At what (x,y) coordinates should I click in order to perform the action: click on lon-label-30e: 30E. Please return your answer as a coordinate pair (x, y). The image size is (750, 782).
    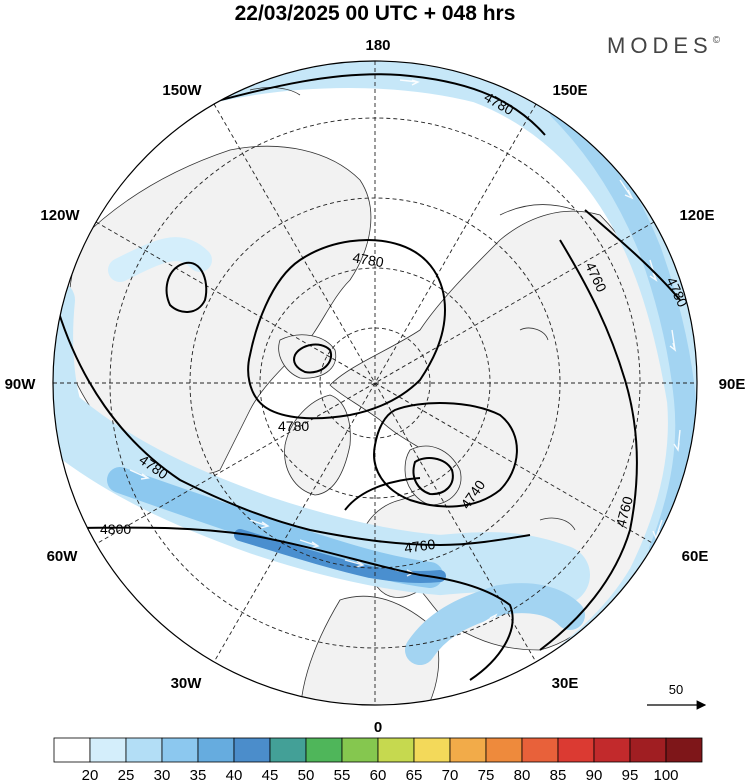
    Looking at the image, I should click on (565, 683).